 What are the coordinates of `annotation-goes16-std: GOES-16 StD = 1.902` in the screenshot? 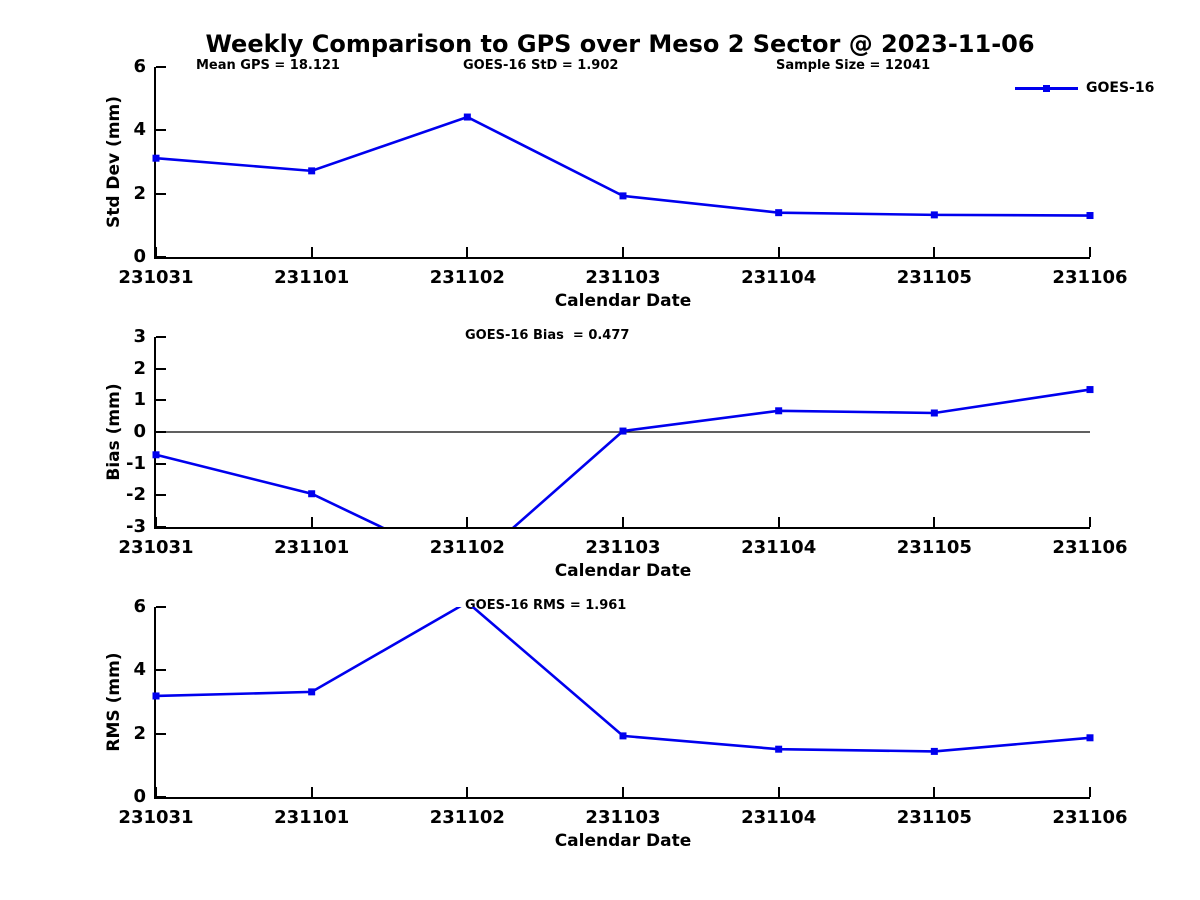 It's located at (541, 65).